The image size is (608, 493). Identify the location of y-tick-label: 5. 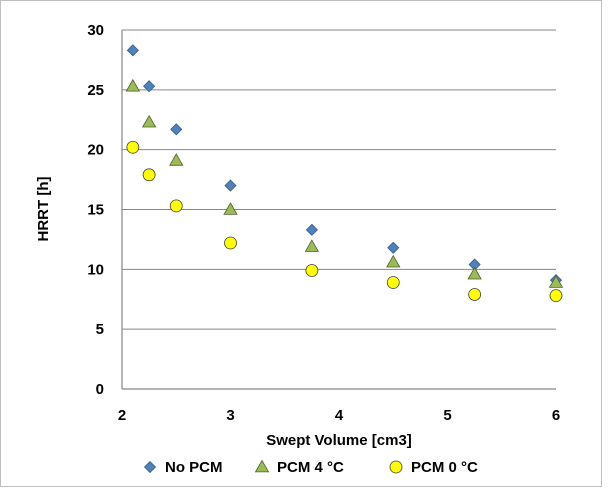
(100, 329).